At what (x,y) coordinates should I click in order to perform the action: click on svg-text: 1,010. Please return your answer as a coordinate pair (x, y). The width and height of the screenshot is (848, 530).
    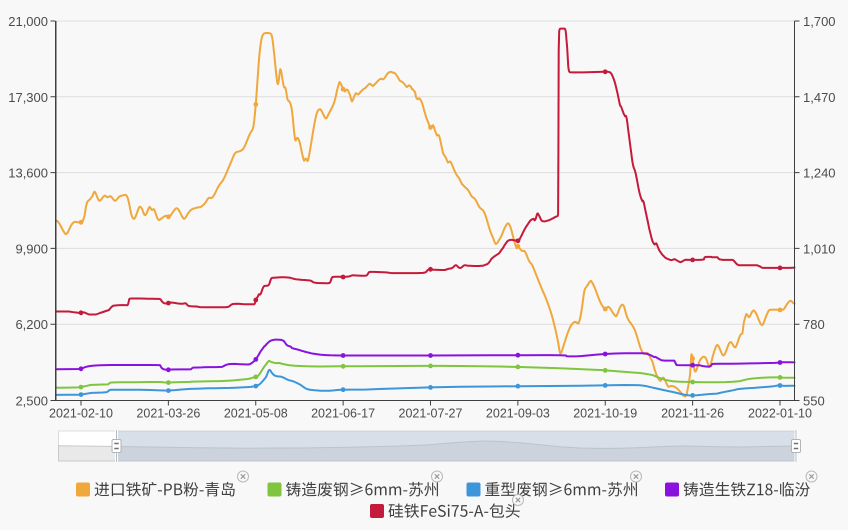
    Looking at the image, I should click on (819, 248).